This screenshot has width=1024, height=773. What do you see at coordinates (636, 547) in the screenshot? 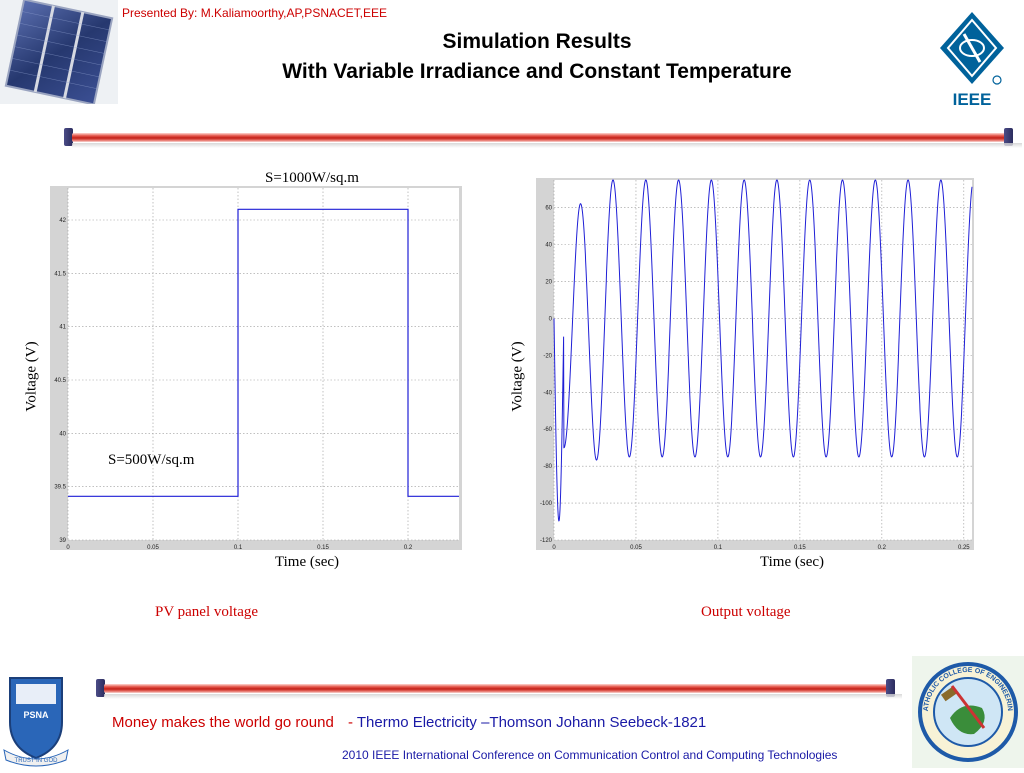
I see `right-xtick-label: 0.05` at bounding box center [636, 547].